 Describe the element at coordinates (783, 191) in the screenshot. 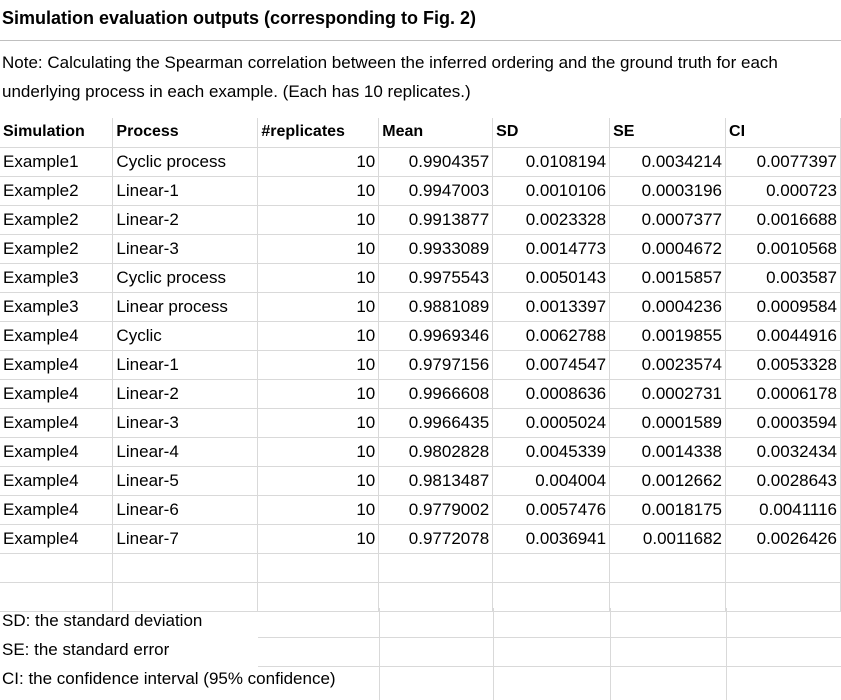

I see `cell-ci: 0.000723` at that location.